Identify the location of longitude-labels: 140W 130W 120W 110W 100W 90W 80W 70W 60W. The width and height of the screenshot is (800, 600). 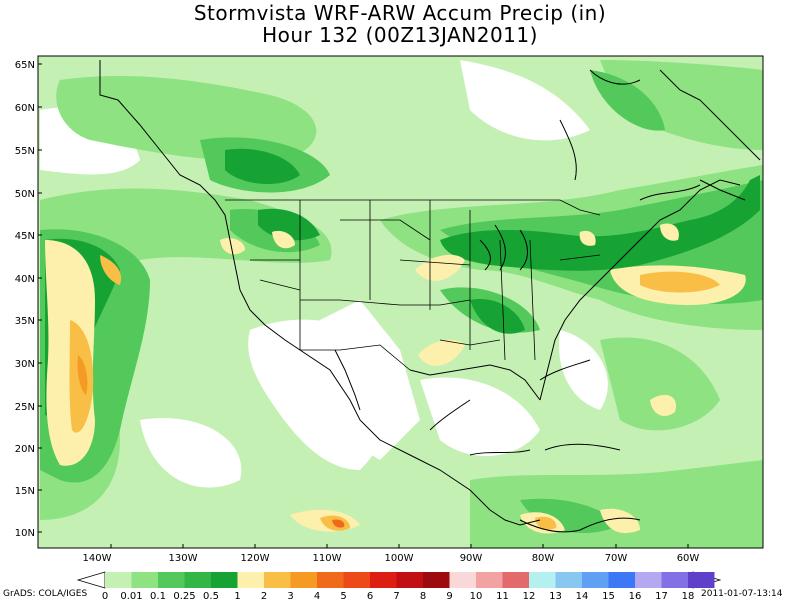
(391, 558).